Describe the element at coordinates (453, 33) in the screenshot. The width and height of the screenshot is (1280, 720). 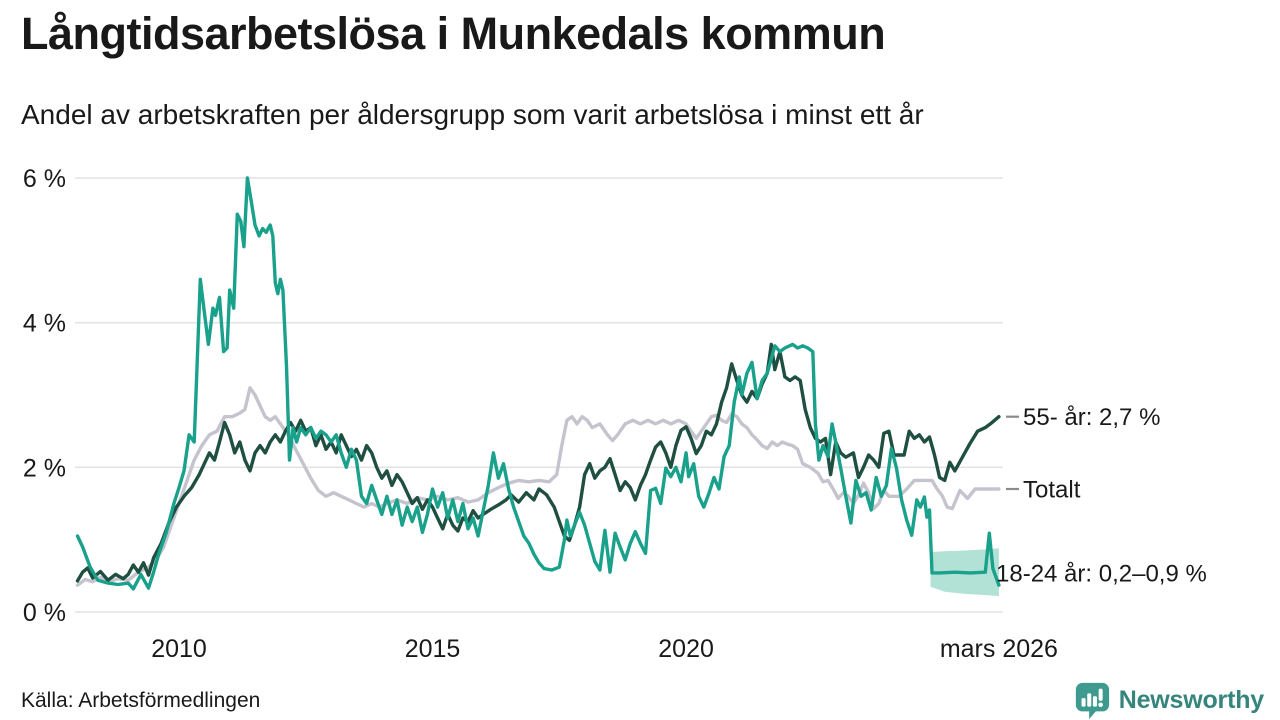
I see `page-title: Långtidsarbetslösa i Munkedals kommun` at that location.